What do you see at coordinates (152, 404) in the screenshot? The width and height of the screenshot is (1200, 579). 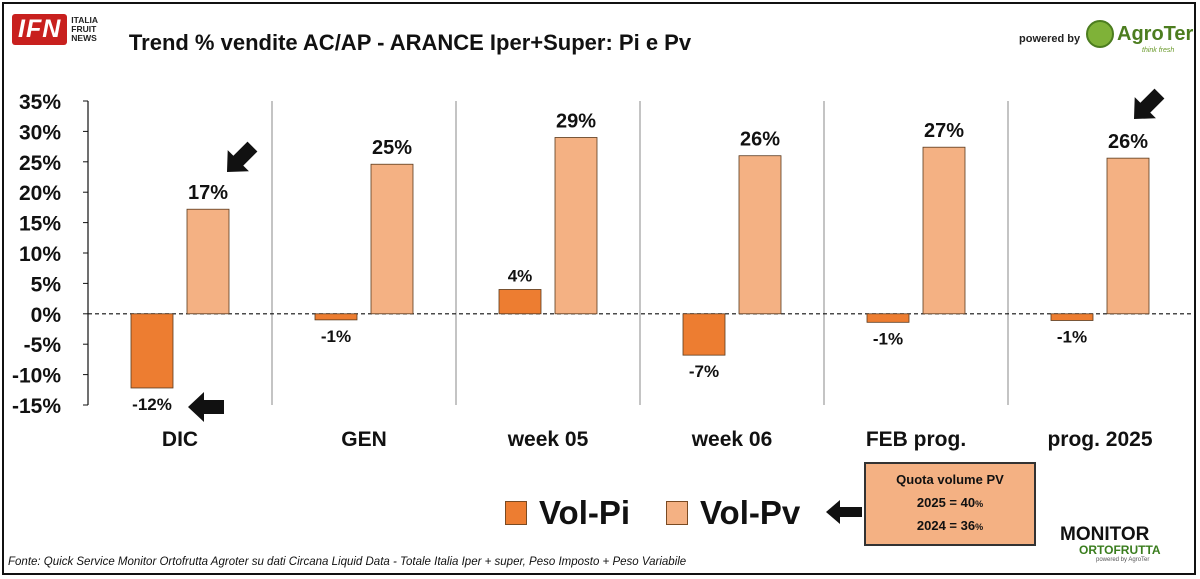 I see `data-label-vol-pi-0: -12%` at bounding box center [152, 404].